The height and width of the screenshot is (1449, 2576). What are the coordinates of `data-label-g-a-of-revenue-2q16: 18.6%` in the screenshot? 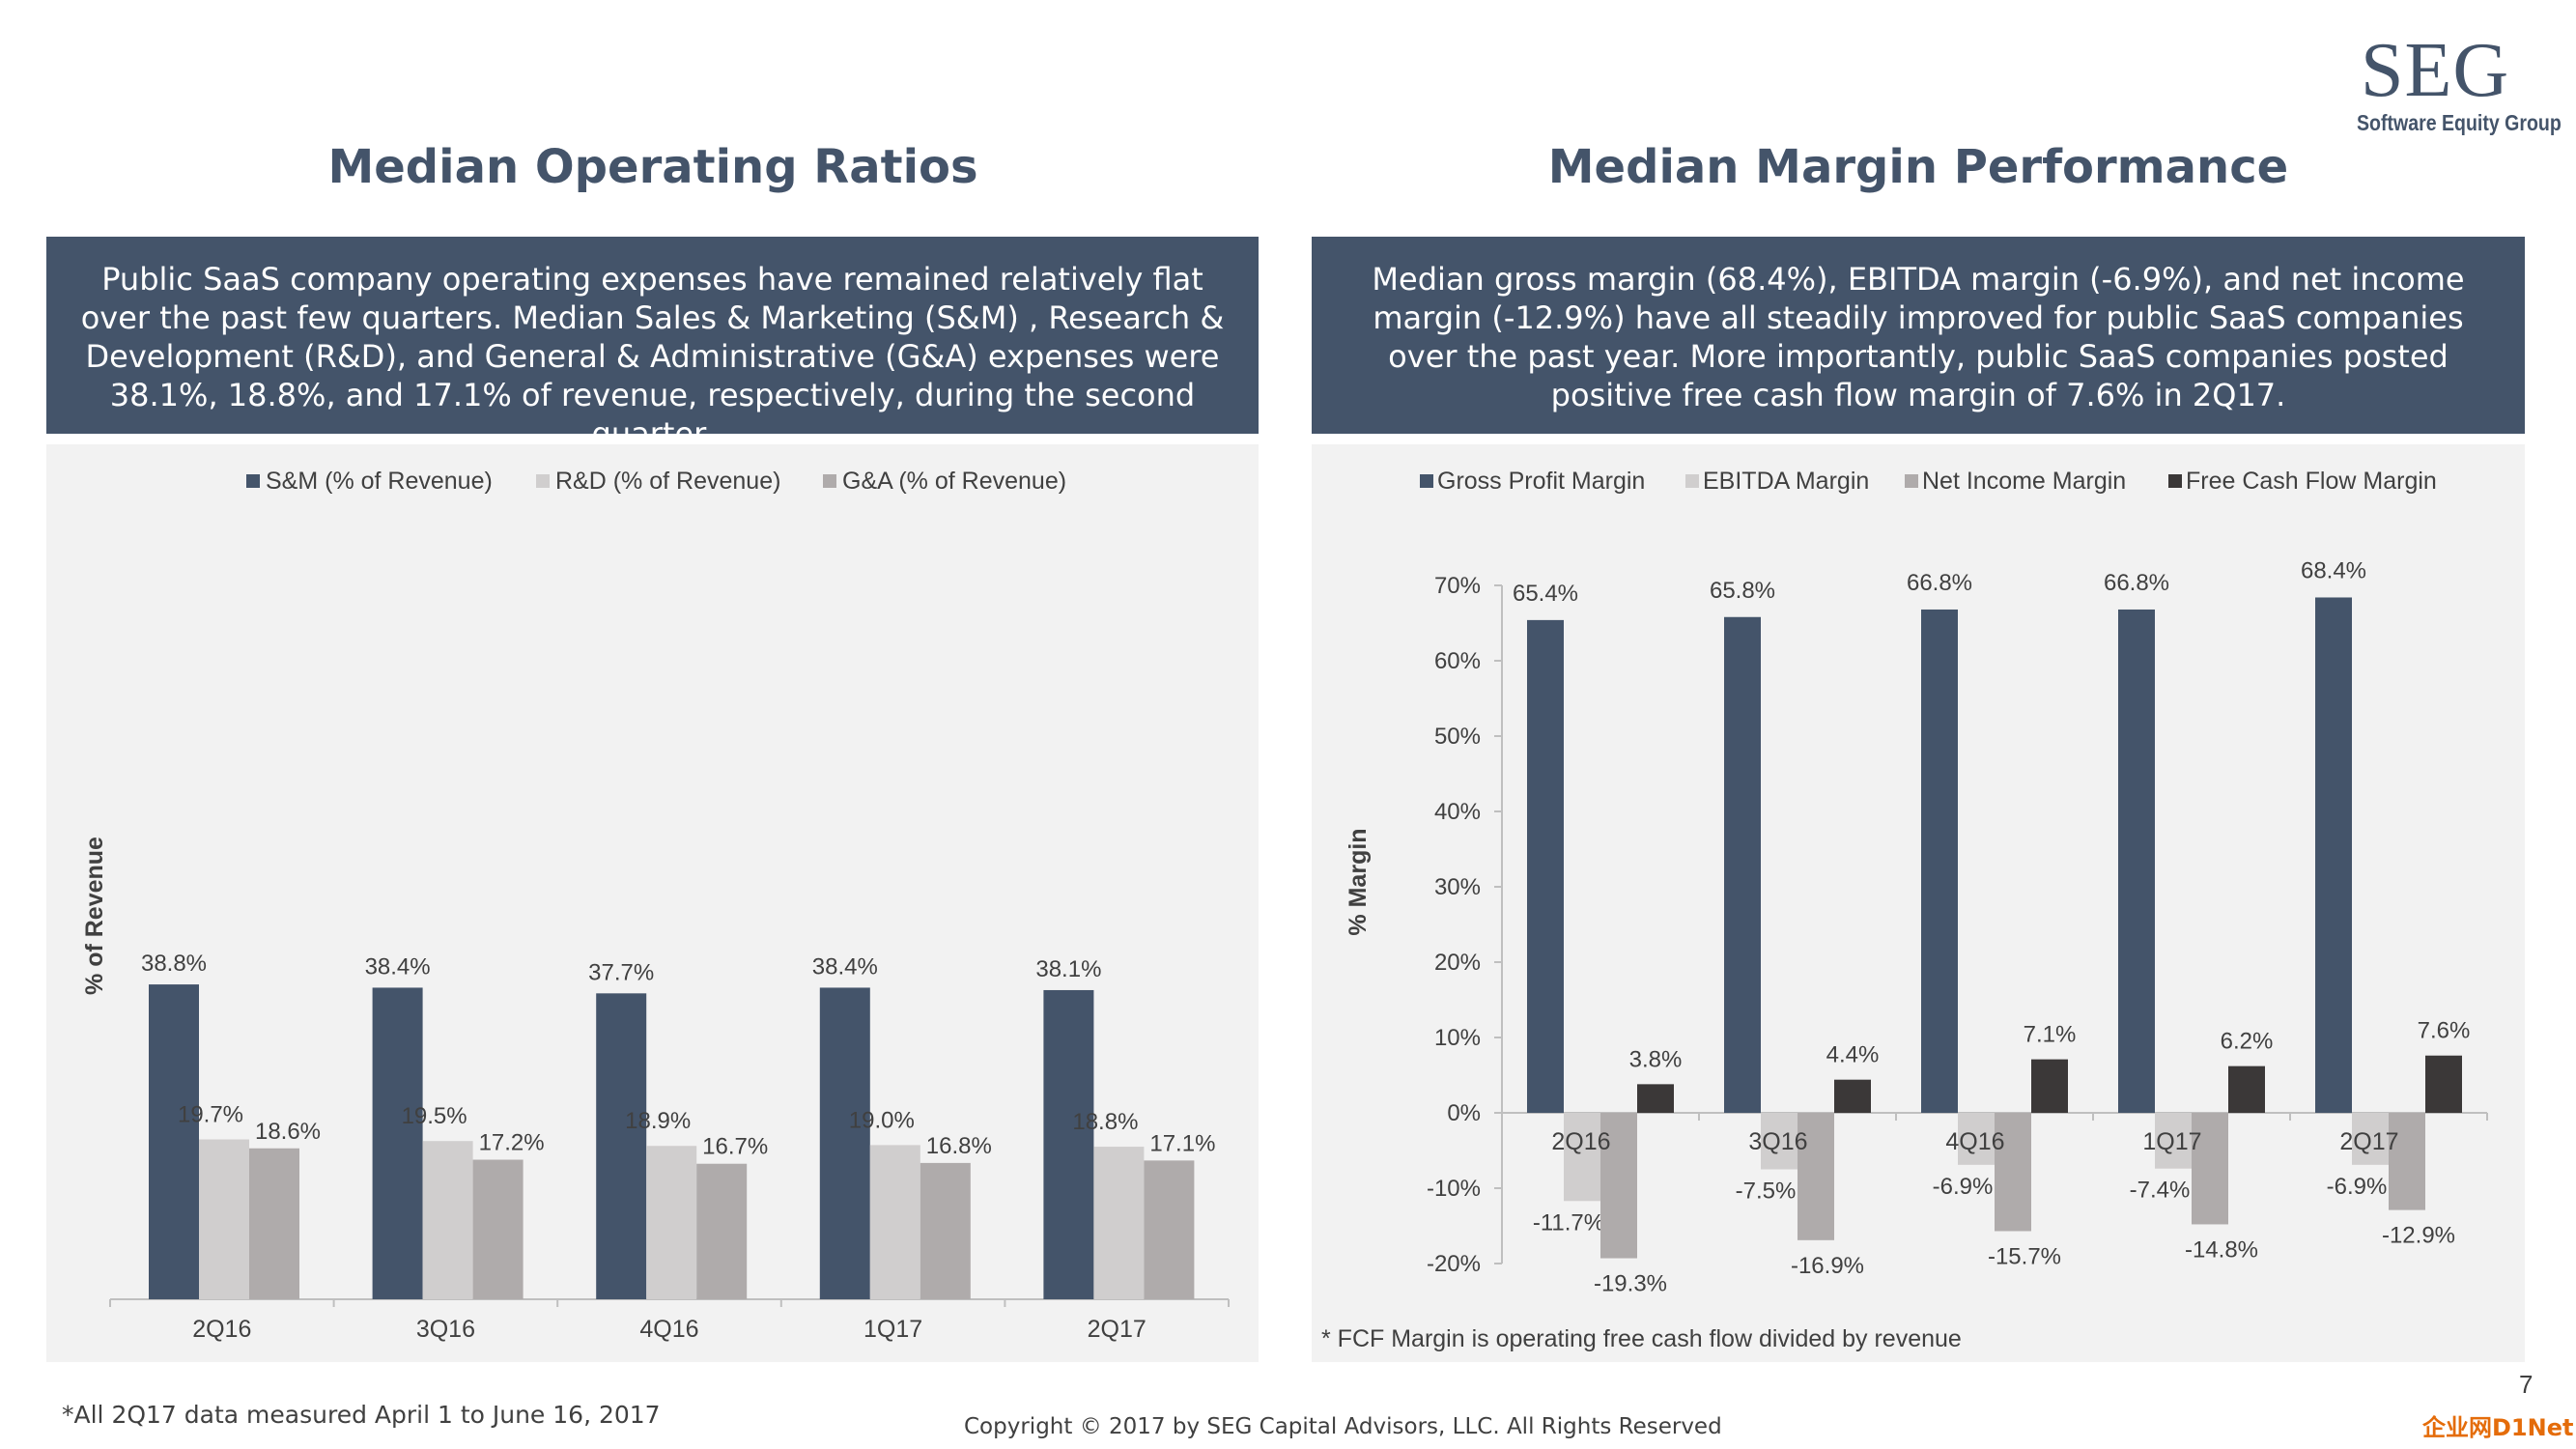 It's located at (288, 1132).